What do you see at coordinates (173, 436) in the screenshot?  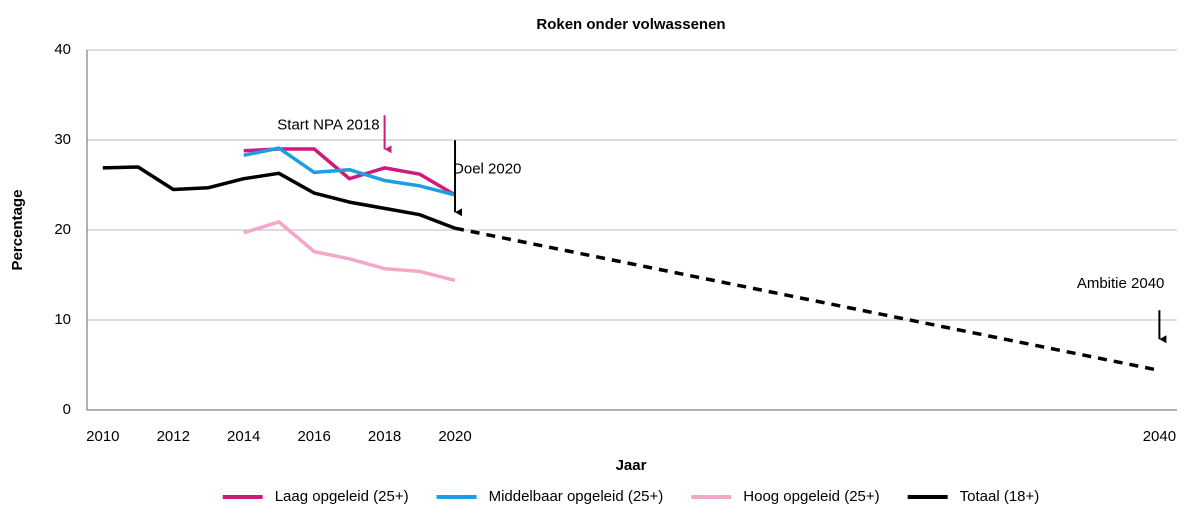 I see `x-tick-label: 2012` at bounding box center [173, 436].